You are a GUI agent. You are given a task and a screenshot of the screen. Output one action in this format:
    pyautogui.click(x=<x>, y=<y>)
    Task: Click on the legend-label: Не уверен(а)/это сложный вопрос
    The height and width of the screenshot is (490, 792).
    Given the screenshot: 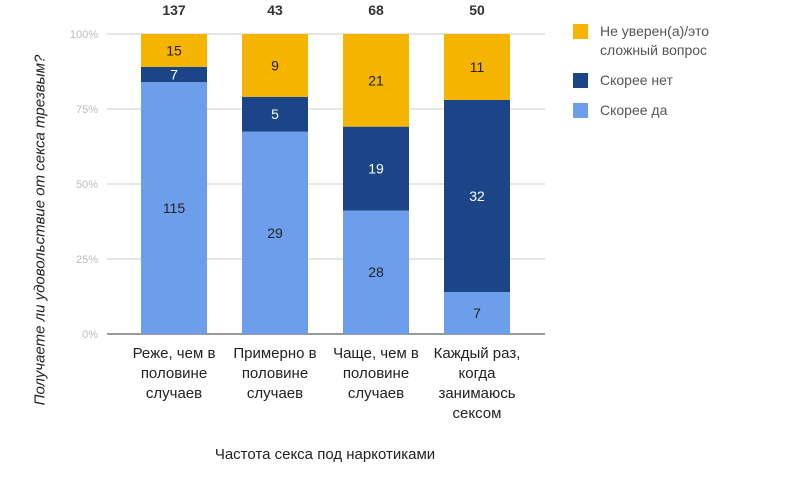 What is the action you would take?
    pyautogui.click(x=655, y=40)
    